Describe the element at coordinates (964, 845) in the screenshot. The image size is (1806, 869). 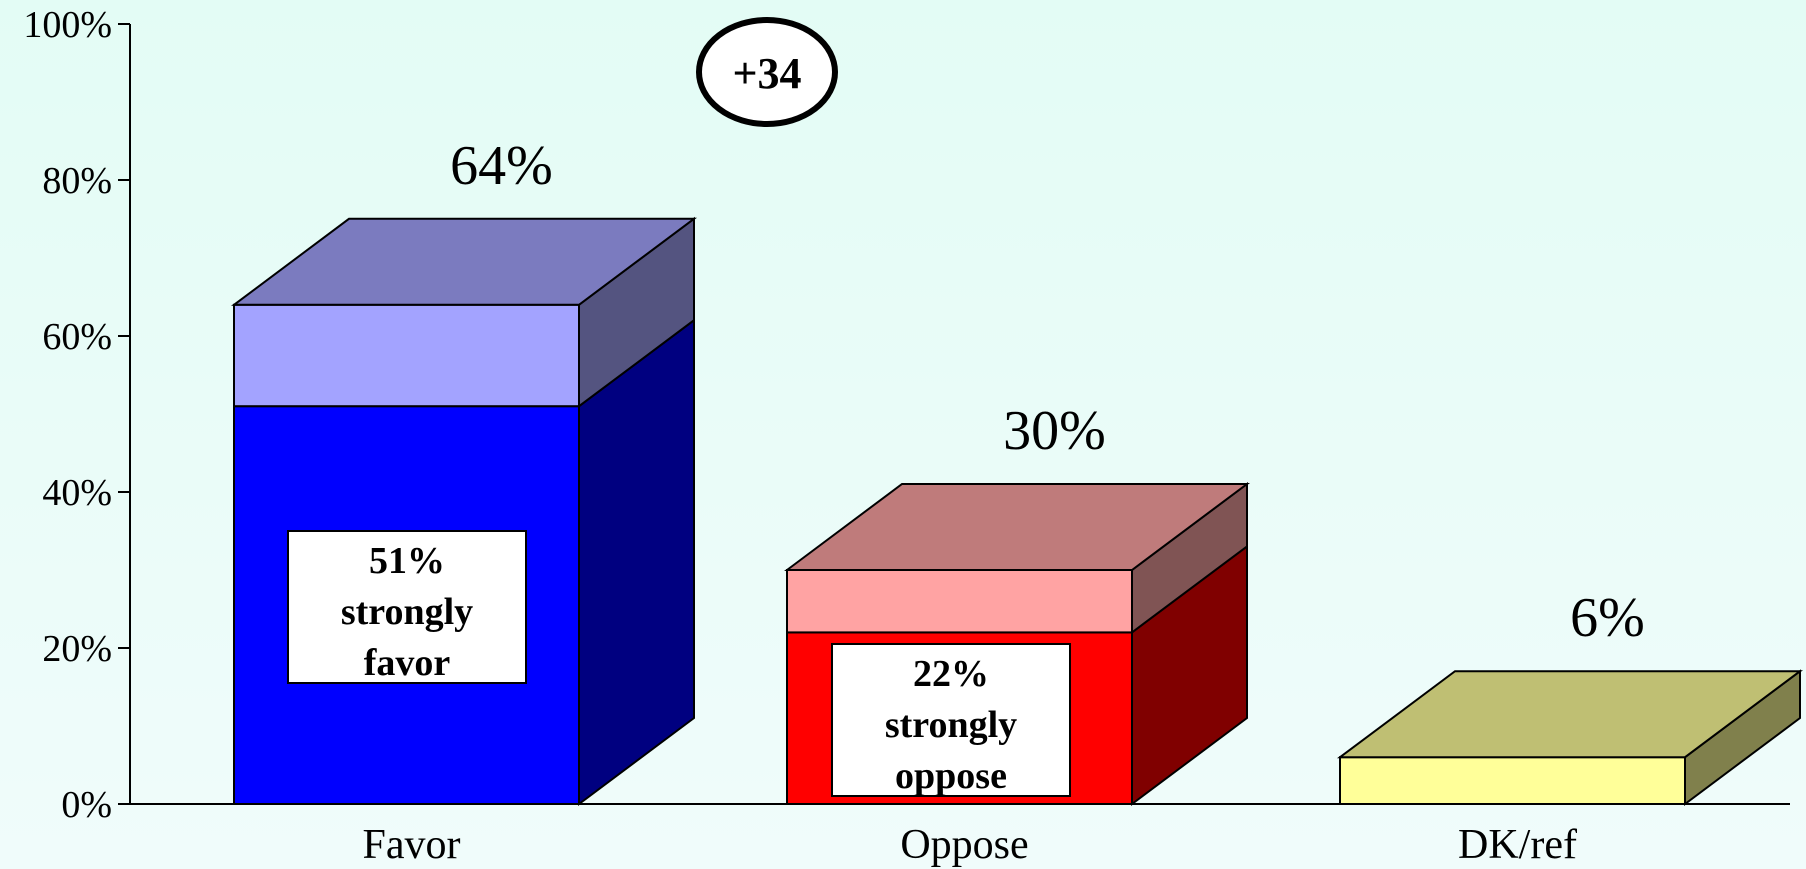
I see `category-label: Oppose` at that location.